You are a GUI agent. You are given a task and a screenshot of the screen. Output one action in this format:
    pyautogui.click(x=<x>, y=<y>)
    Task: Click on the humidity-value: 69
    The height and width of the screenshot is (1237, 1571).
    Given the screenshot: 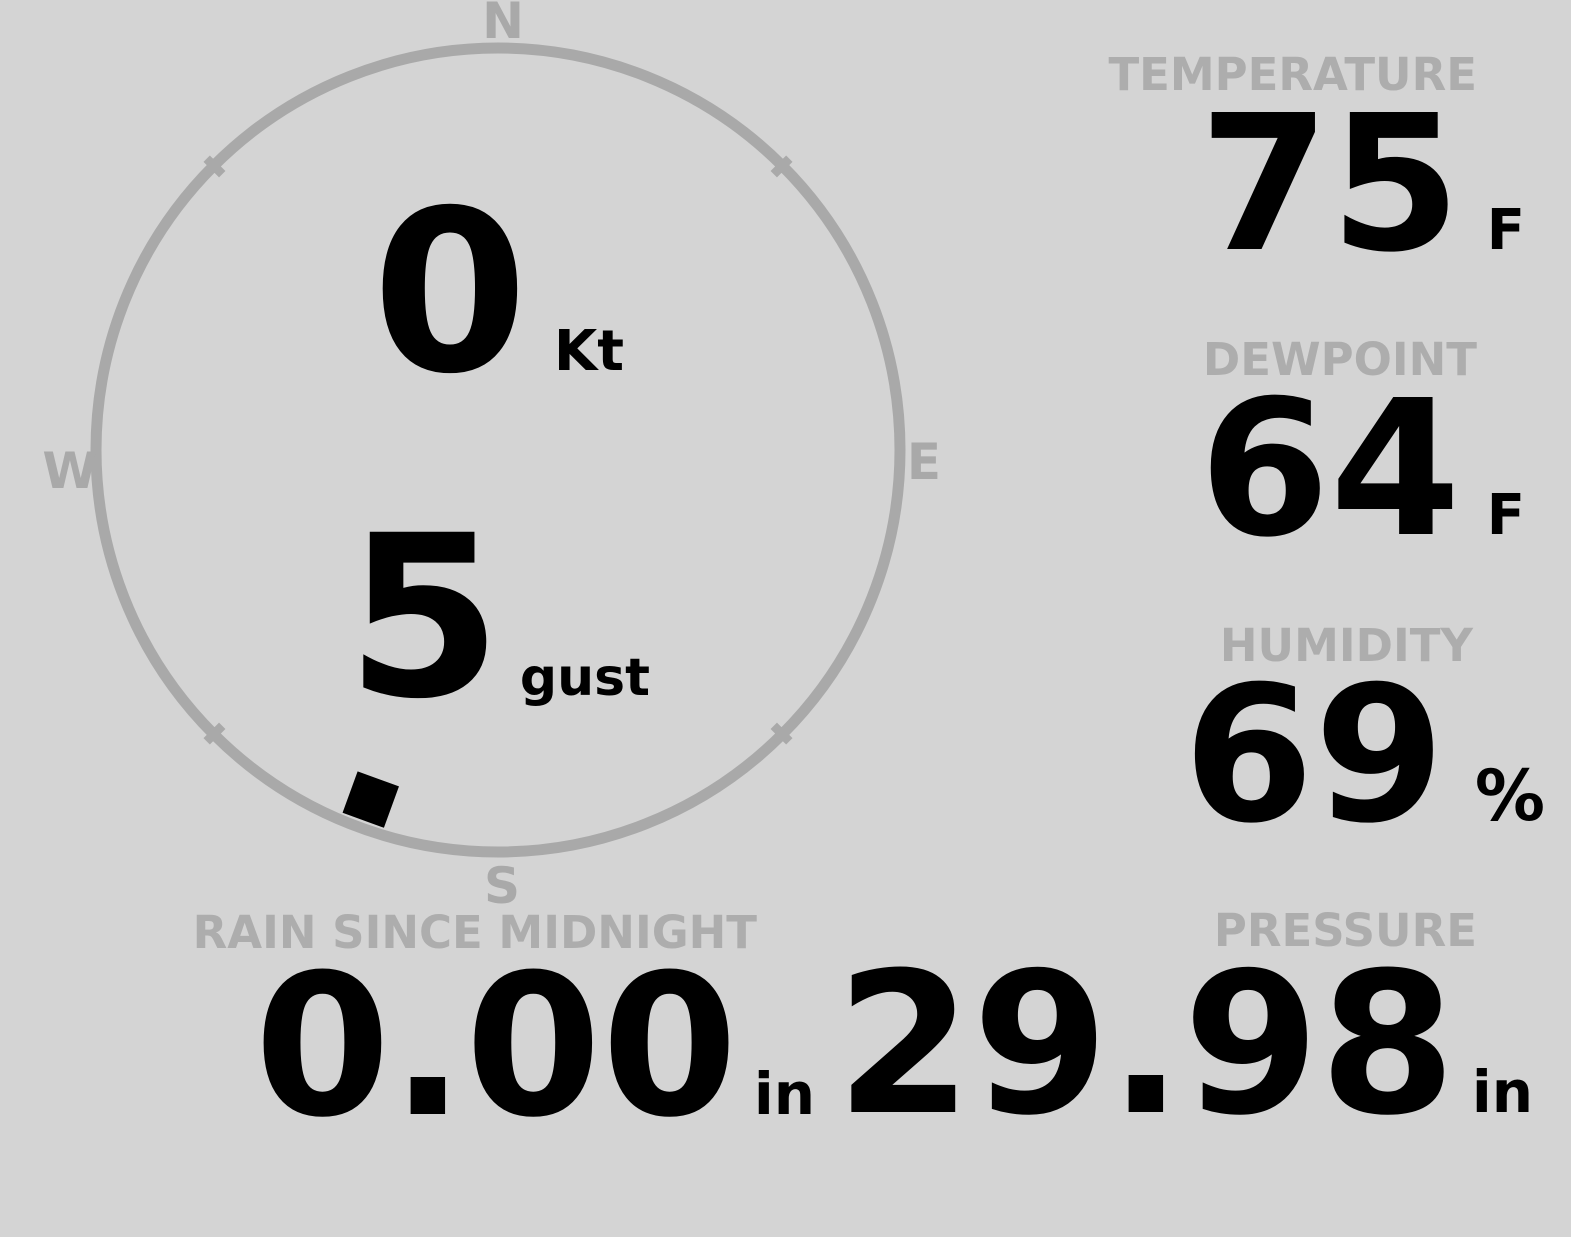 What is the action you would take?
    pyautogui.click(x=1314, y=755)
    